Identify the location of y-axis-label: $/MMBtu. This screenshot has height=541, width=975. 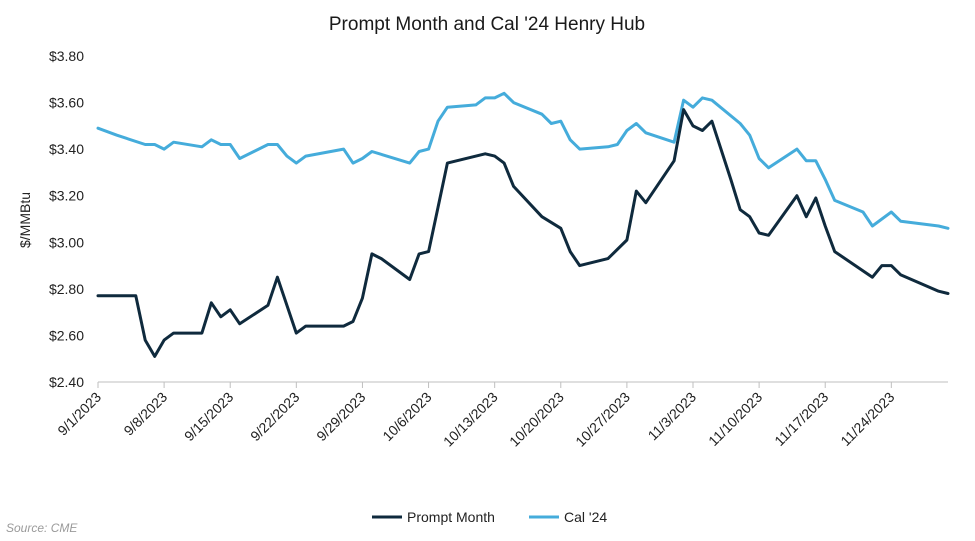
(25, 220).